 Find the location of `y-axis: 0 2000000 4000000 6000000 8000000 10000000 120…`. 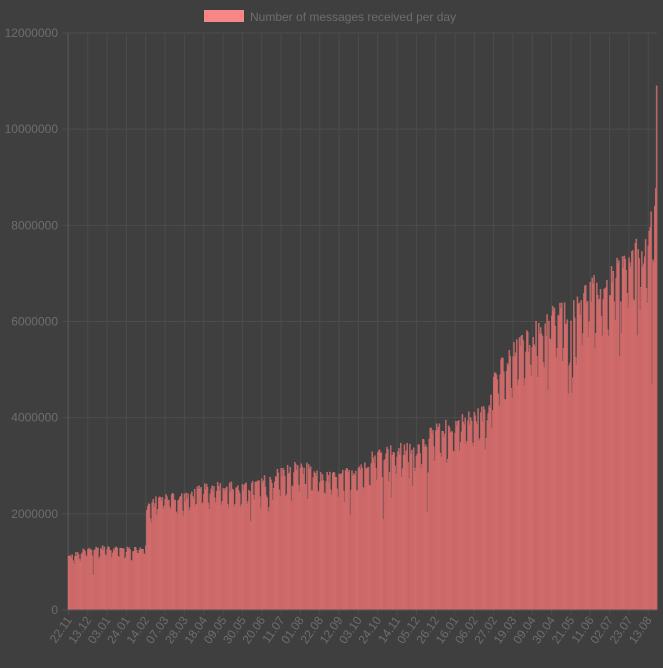

y-axis: 0 2000000 4000000 6000000 8000000 10000000 120… is located at coordinates (37, 321).